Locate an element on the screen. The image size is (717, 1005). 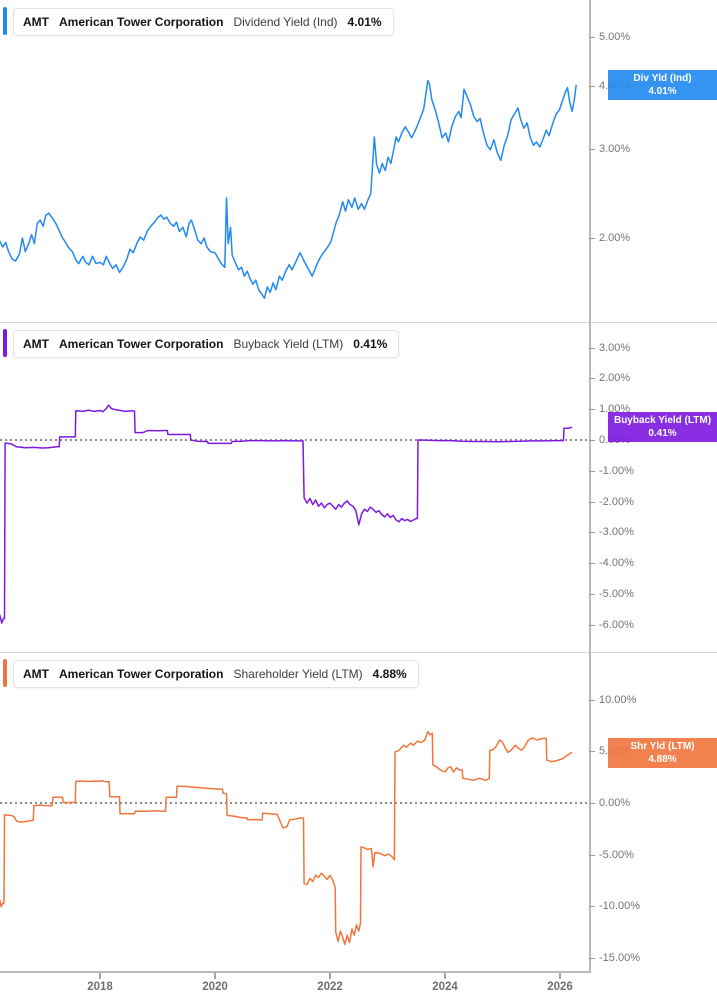
metric-label: Buyback Yield (LTM) is located at coordinates (288, 344).